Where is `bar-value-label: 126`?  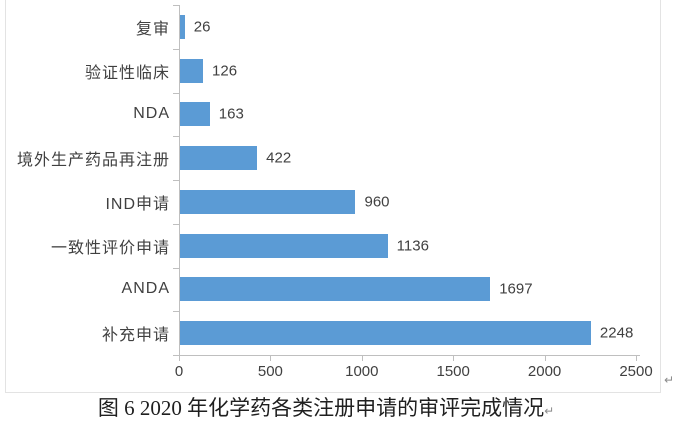 bar-value-label: 126 is located at coordinates (225, 71).